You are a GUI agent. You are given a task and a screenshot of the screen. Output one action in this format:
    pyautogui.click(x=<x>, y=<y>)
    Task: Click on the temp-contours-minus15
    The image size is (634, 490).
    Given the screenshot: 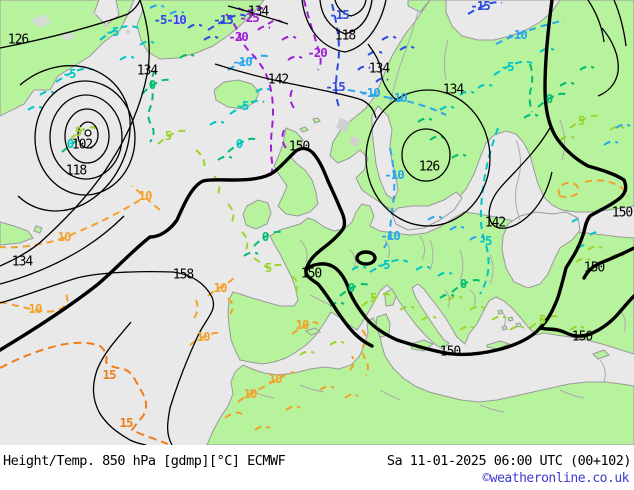 What is the action you would take?
    pyautogui.click(x=345, y=56)
    